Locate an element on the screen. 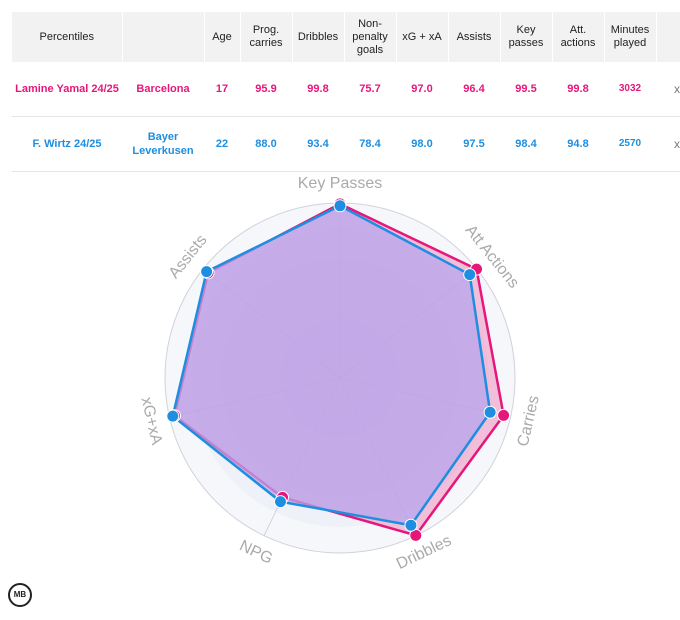 The height and width of the screenshot is (620, 680). att-actions-value: 99.8 is located at coordinates (578, 89).